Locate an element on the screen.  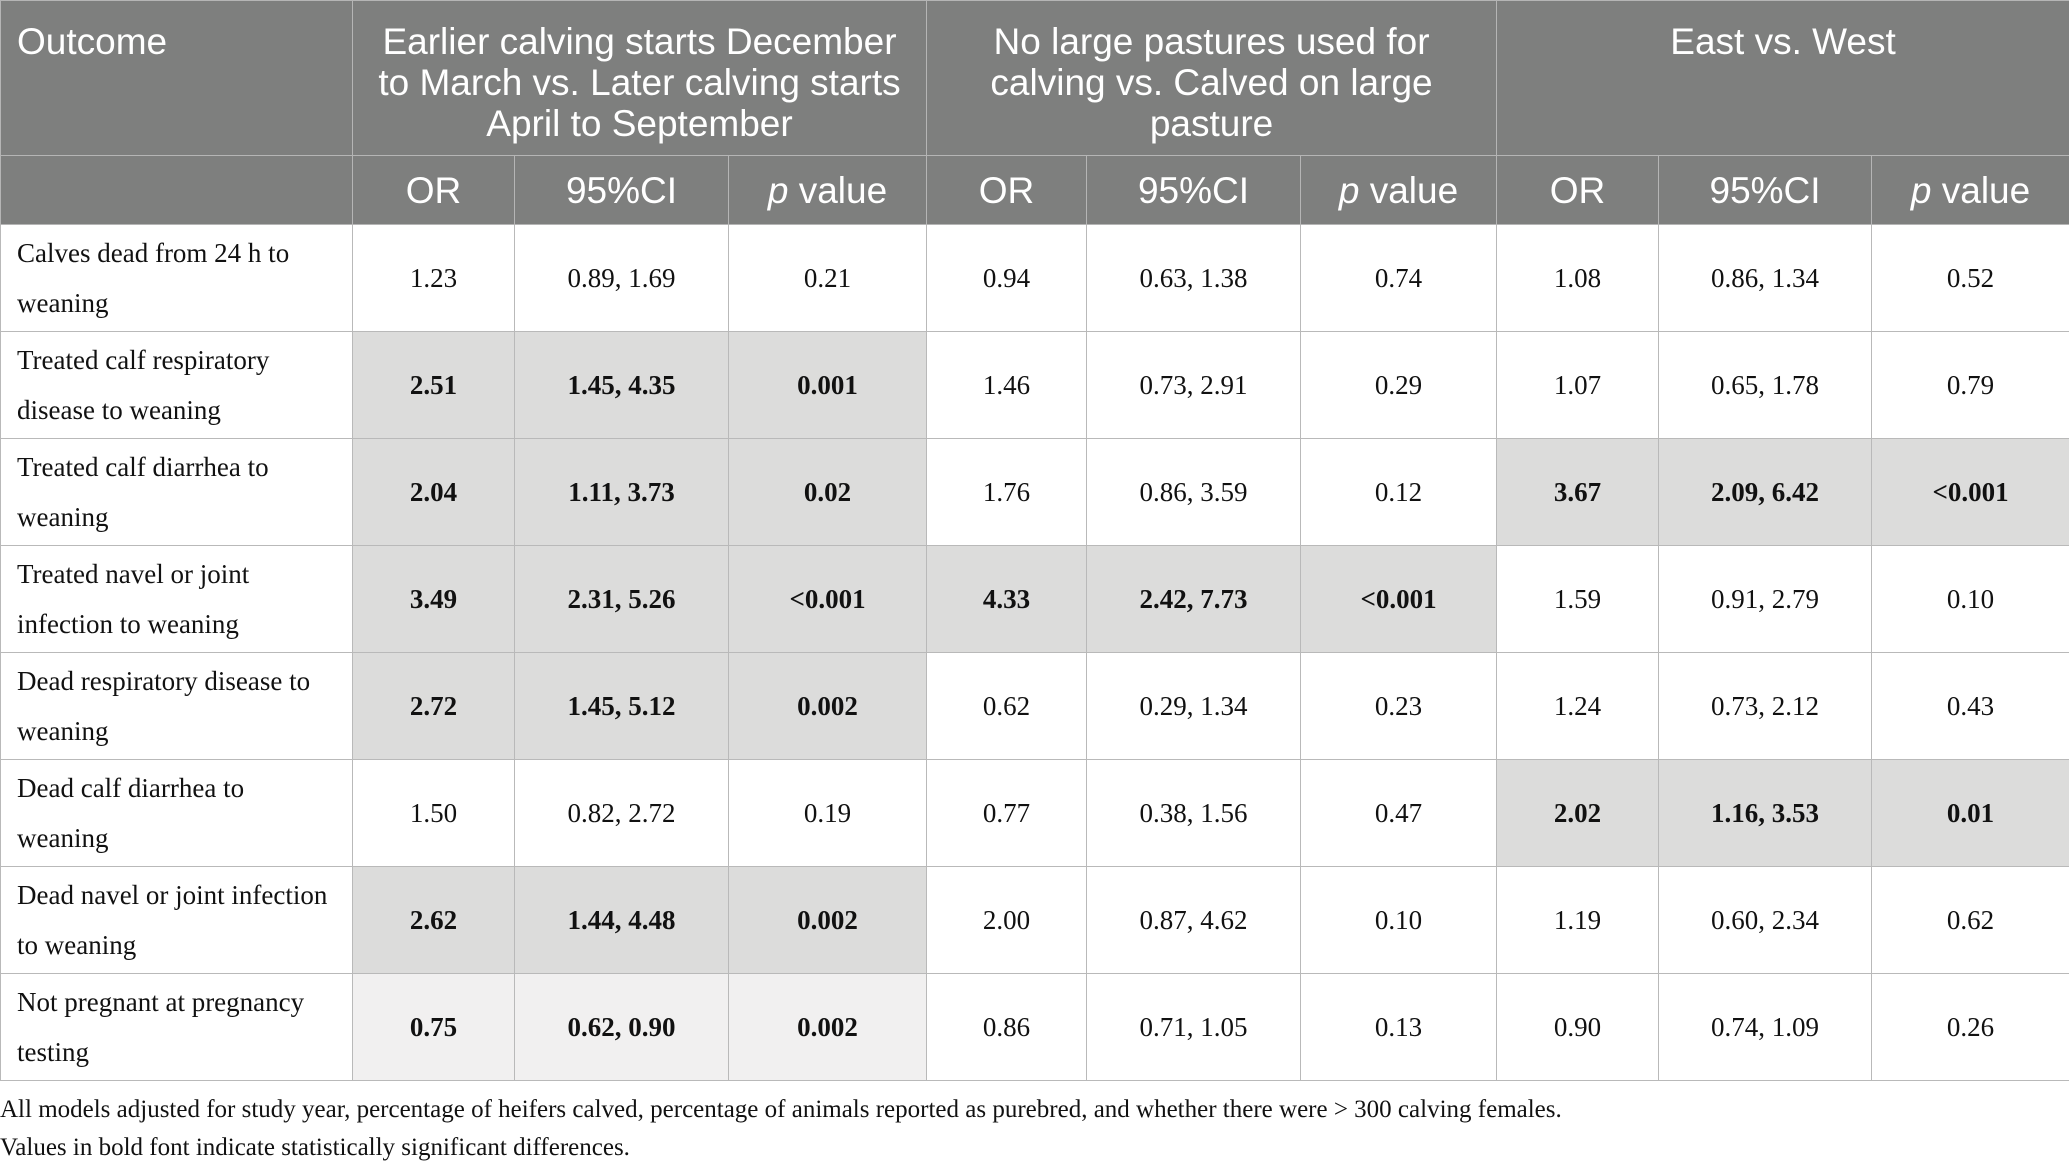
cell-ci-significant: 0.62, 0.90 is located at coordinates (621, 1027).